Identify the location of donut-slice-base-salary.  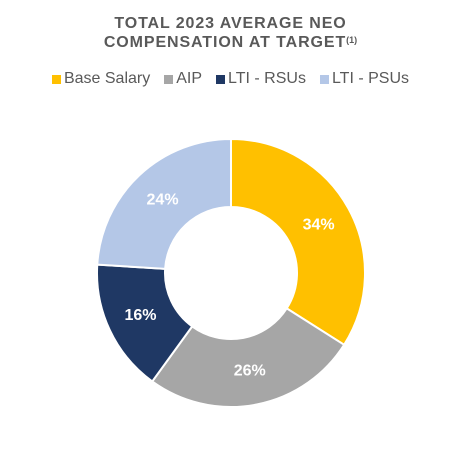
(298, 242).